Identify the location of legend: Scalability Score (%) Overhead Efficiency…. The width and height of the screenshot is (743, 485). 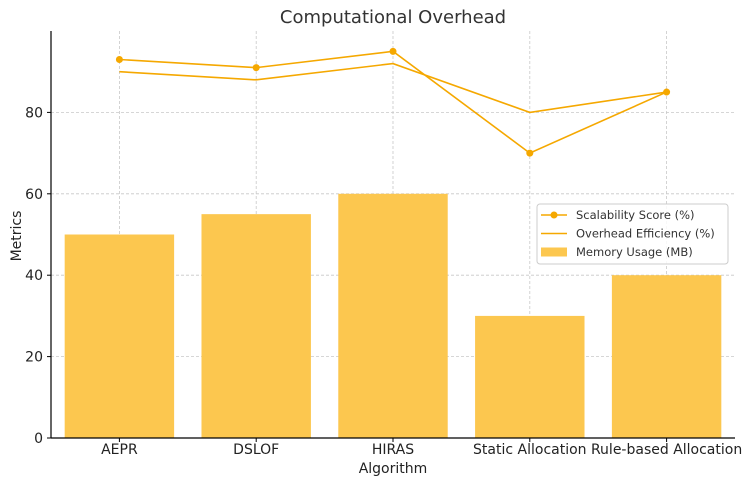
(632, 234).